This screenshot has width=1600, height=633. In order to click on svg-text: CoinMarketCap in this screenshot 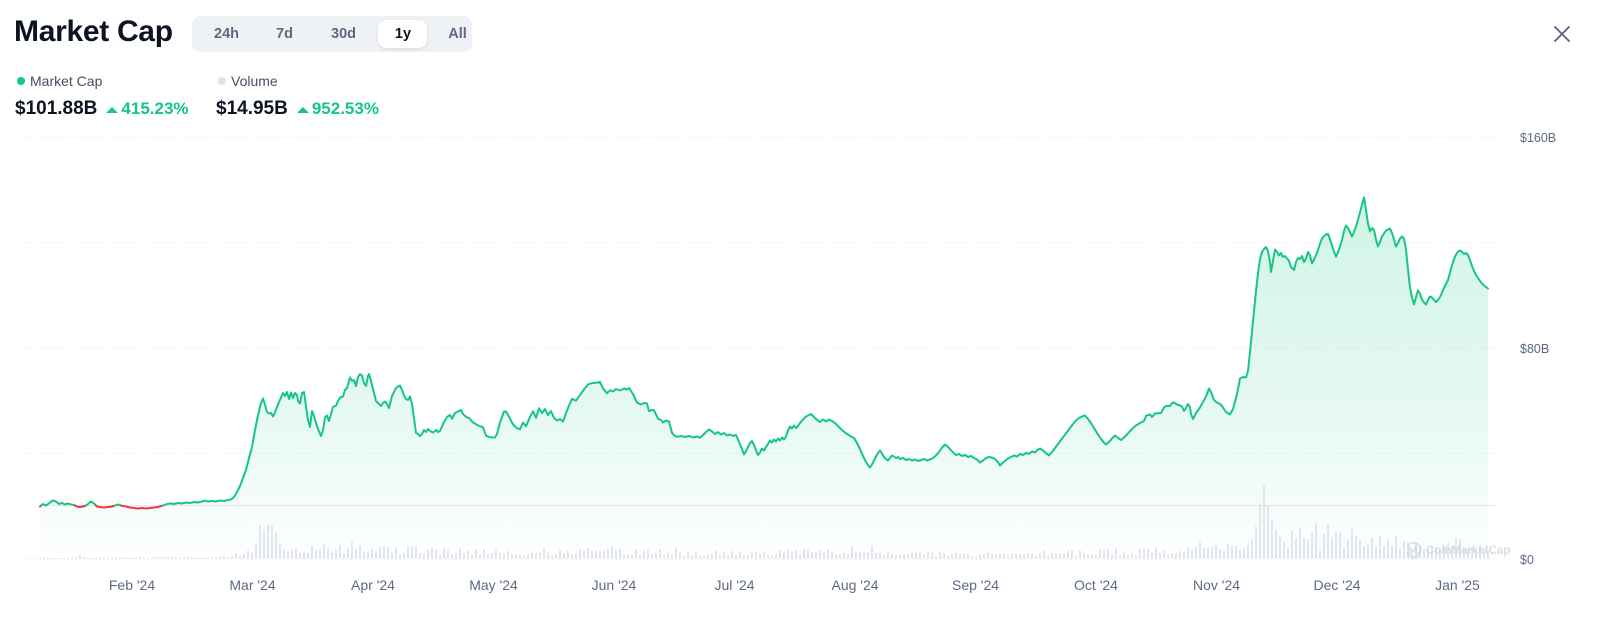, I will do `click(1468, 551)`.